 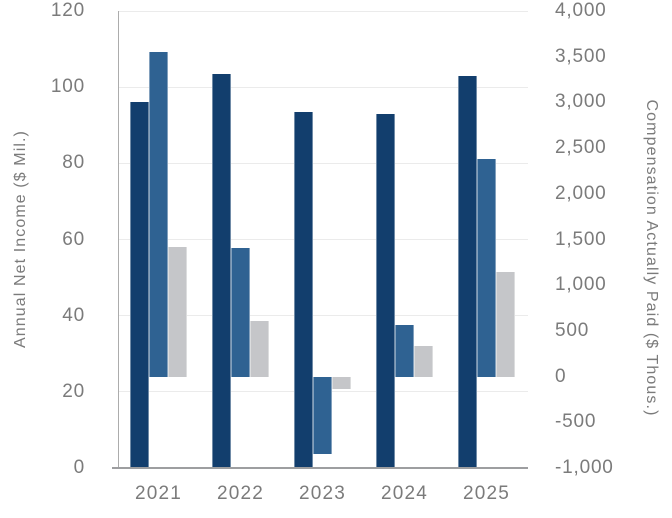 I want to click on bar-compensation-actually-paid-a-2025, so click(x=486, y=268).